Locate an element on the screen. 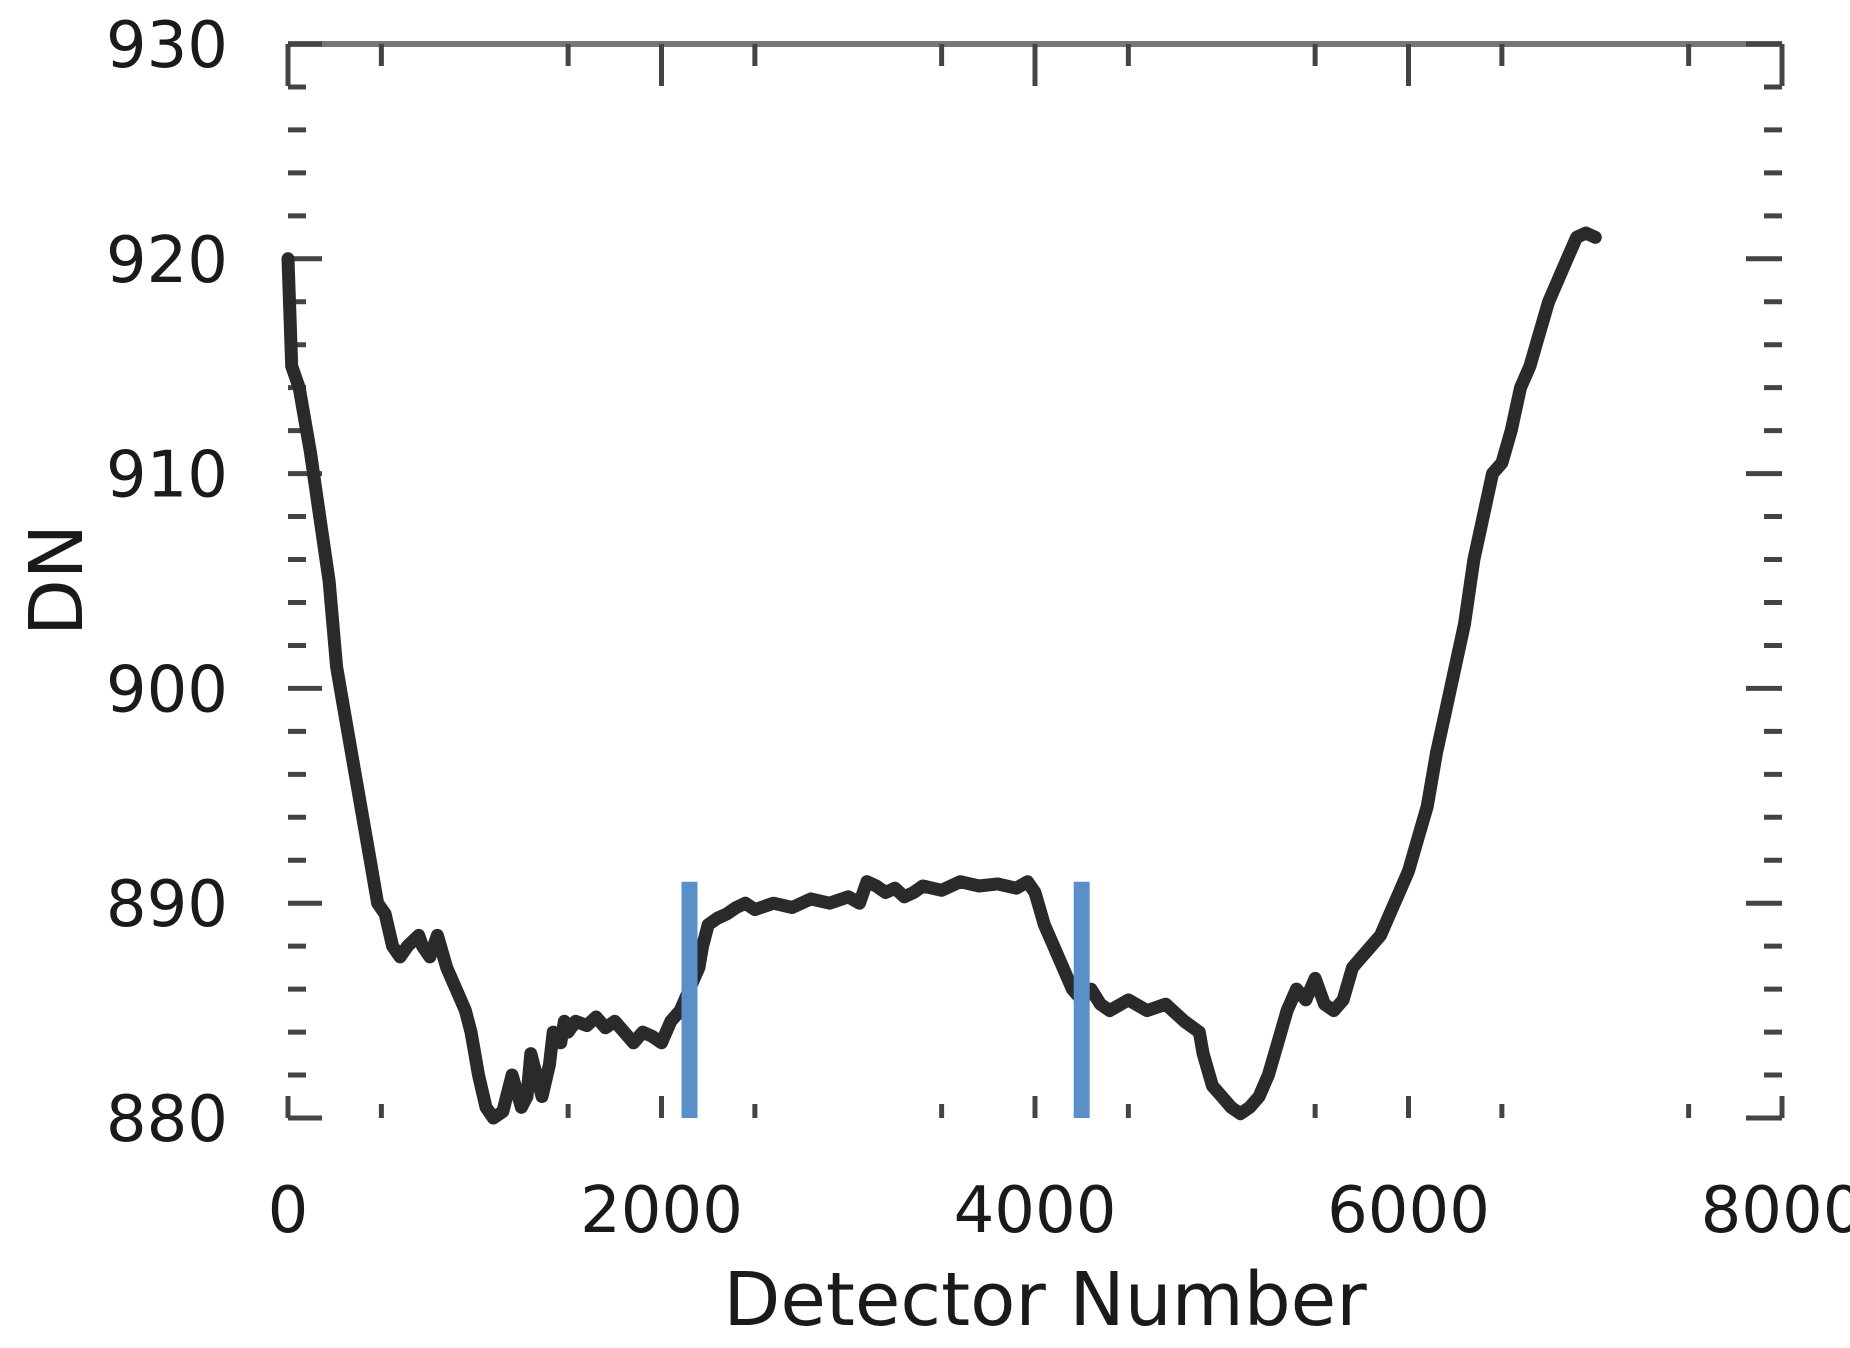 This screenshot has width=1850, height=1348. x-axis-label: Detector Number is located at coordinates (1045, 1300).